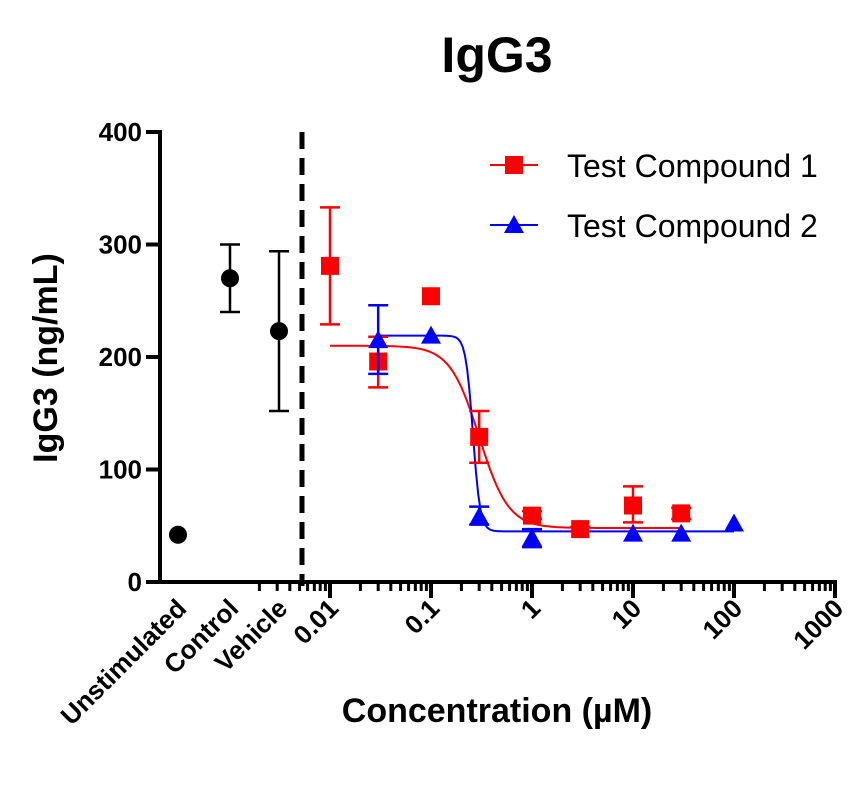 This screenshot has width=862, height=800. Describe the element at coordinates (692, 166) in the screenshot. I see `legend-label: Test Compound 1` at that location.